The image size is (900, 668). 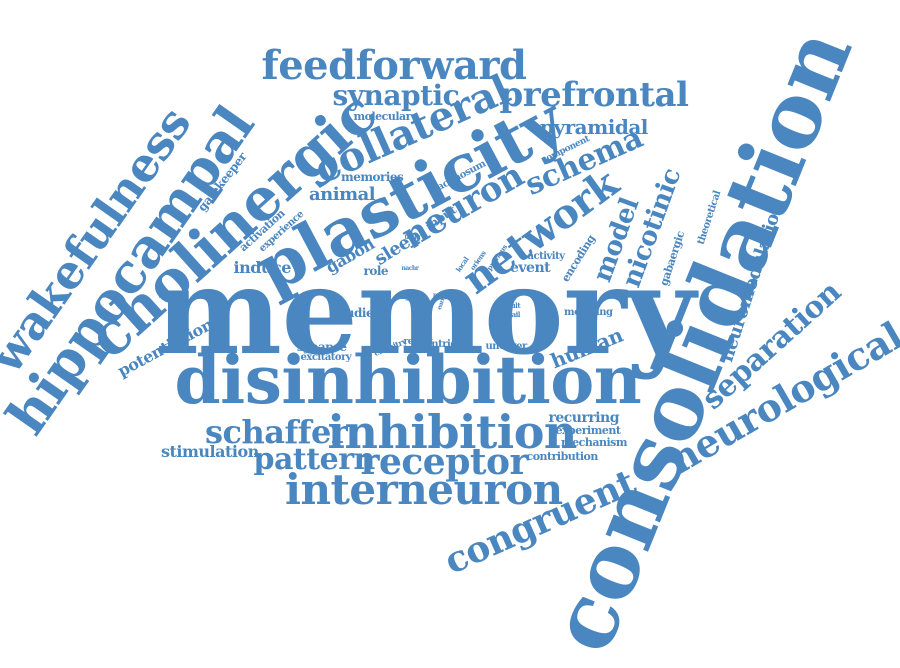 I want to click on word-detail: detail, so click(x=510, y=314).